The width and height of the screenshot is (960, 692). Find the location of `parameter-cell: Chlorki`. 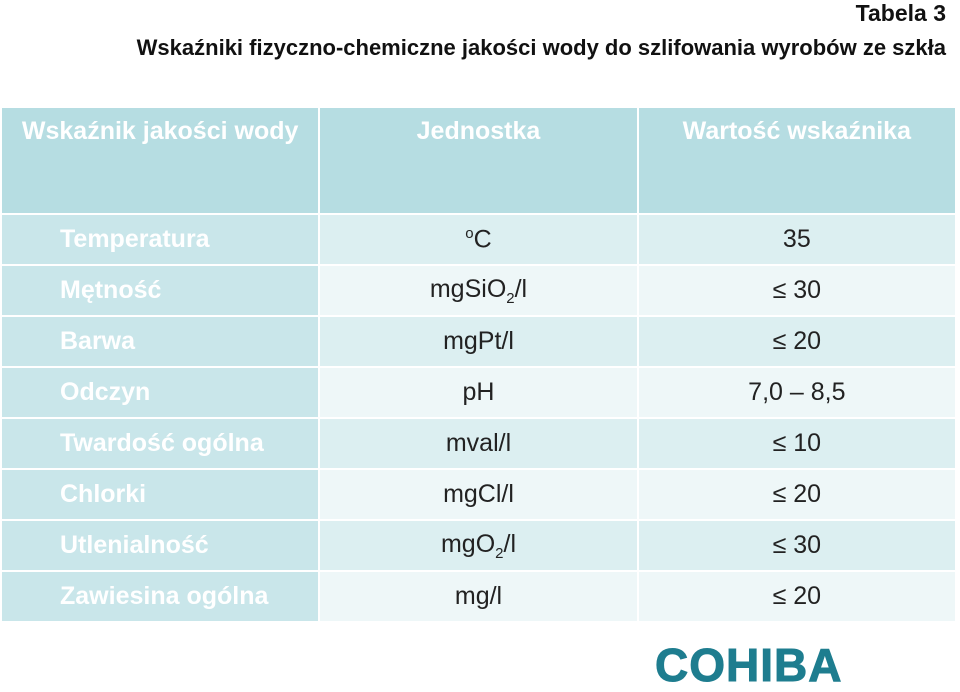

parameter-cell: Chlorki is located at coordinates (160, 494).